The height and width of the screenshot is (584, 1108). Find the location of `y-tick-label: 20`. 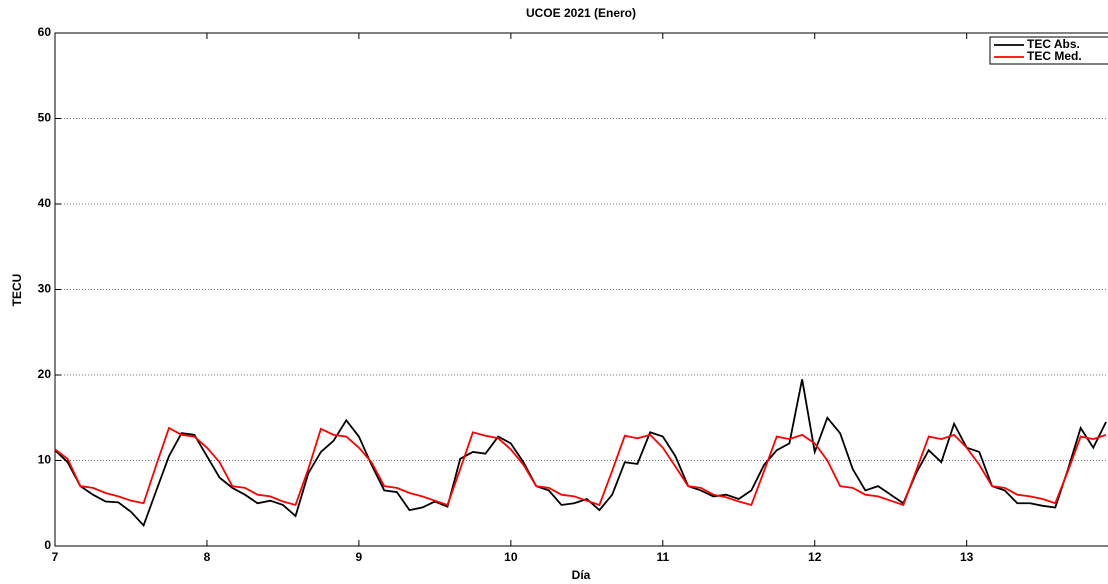

y-tick-label: 20 is located at coordinates (45, 374).